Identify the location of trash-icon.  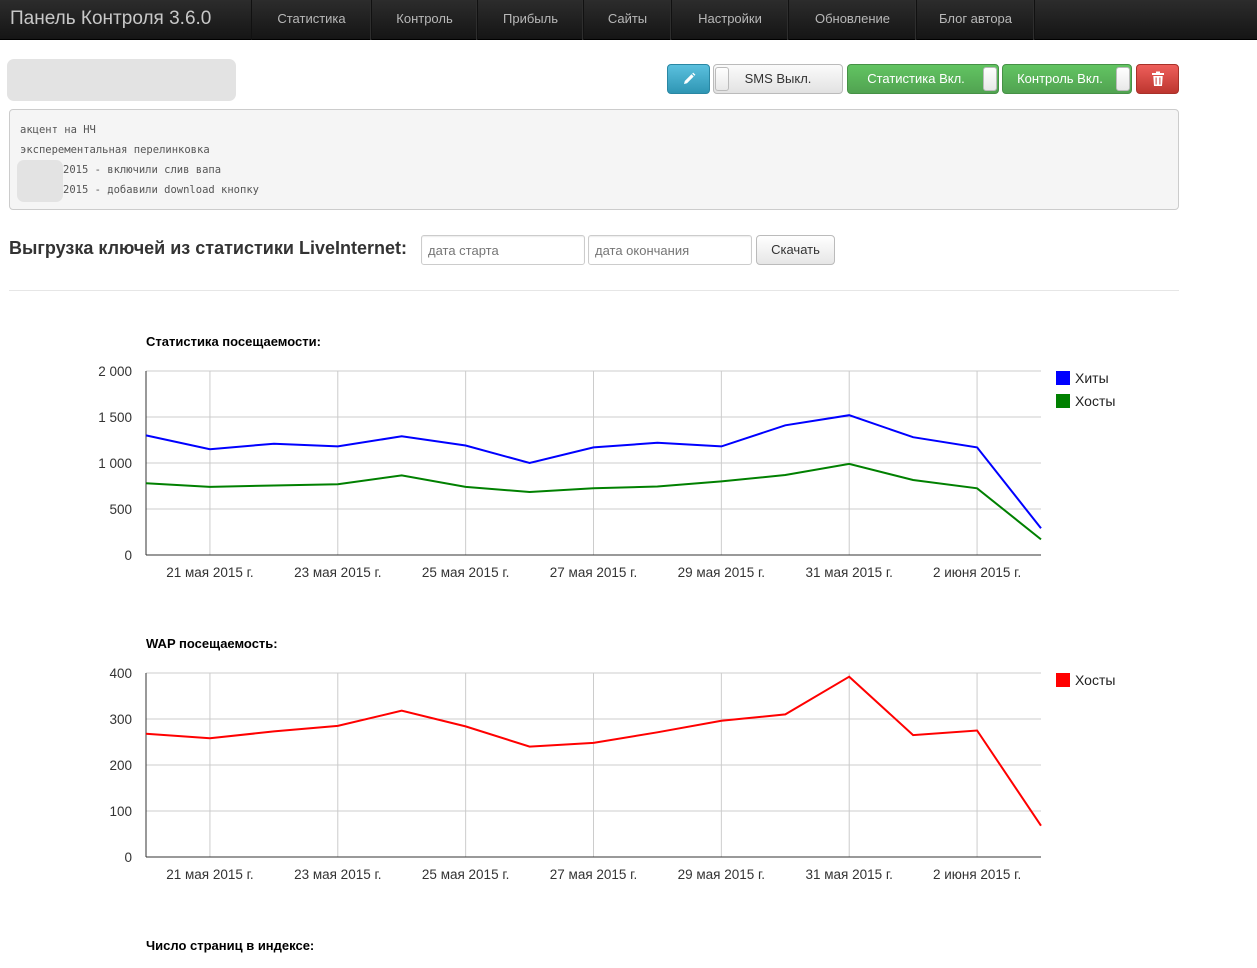
(1157, 78).